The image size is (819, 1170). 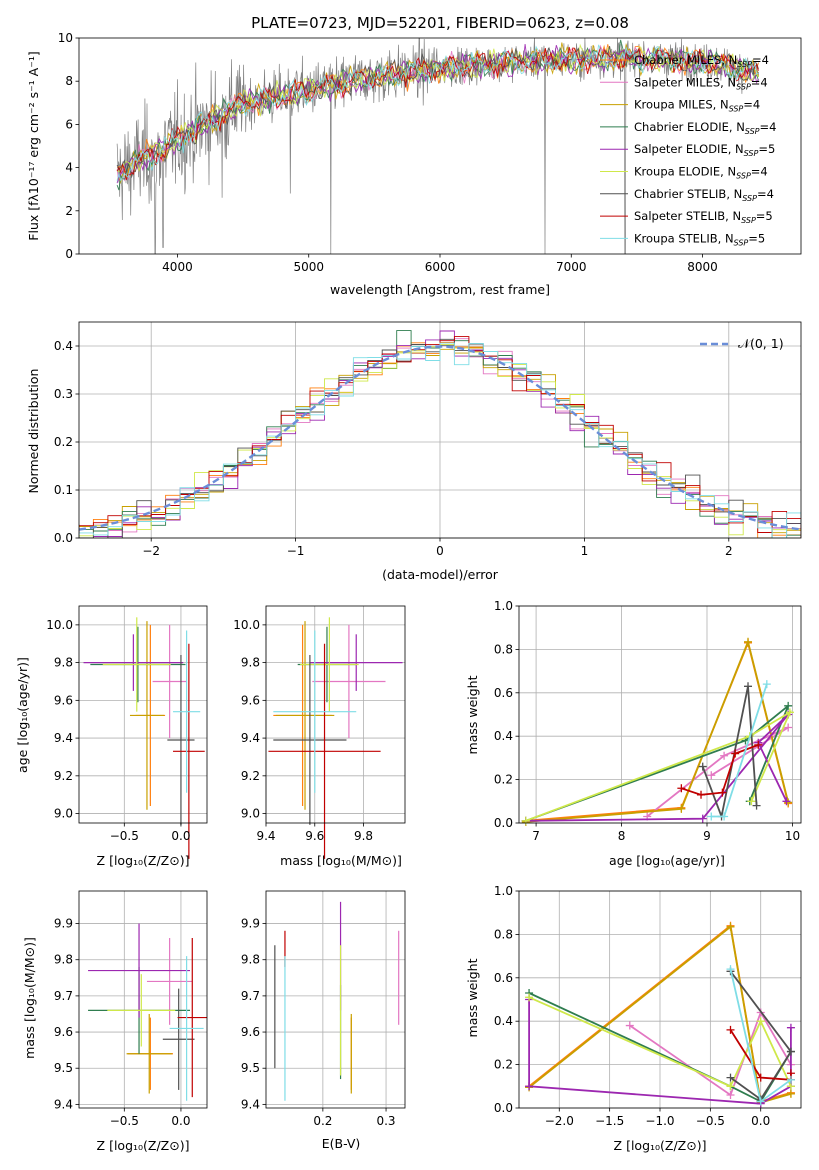 What do you see at coordinates (503, 1065) in the screenshot?
I see `Z_vs_weight-ytick-label: 0.2` at bounding box center [503, 1065].